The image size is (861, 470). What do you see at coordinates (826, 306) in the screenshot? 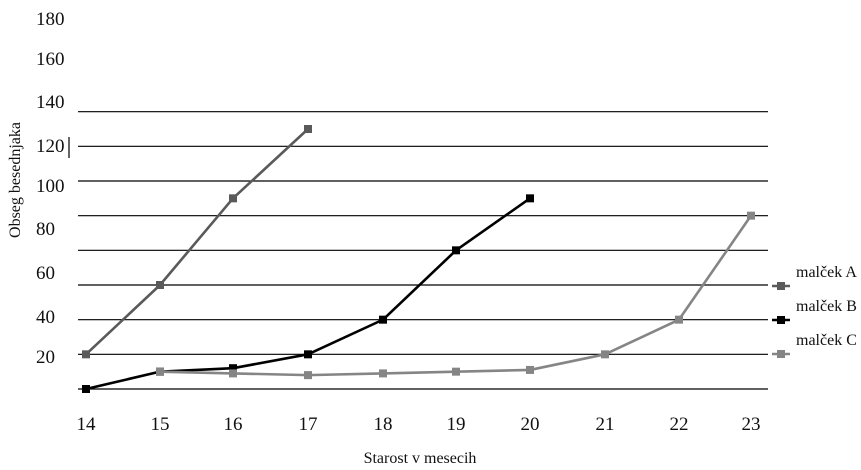
I see `legend-label: malček B` at bounding box center [826, 306].